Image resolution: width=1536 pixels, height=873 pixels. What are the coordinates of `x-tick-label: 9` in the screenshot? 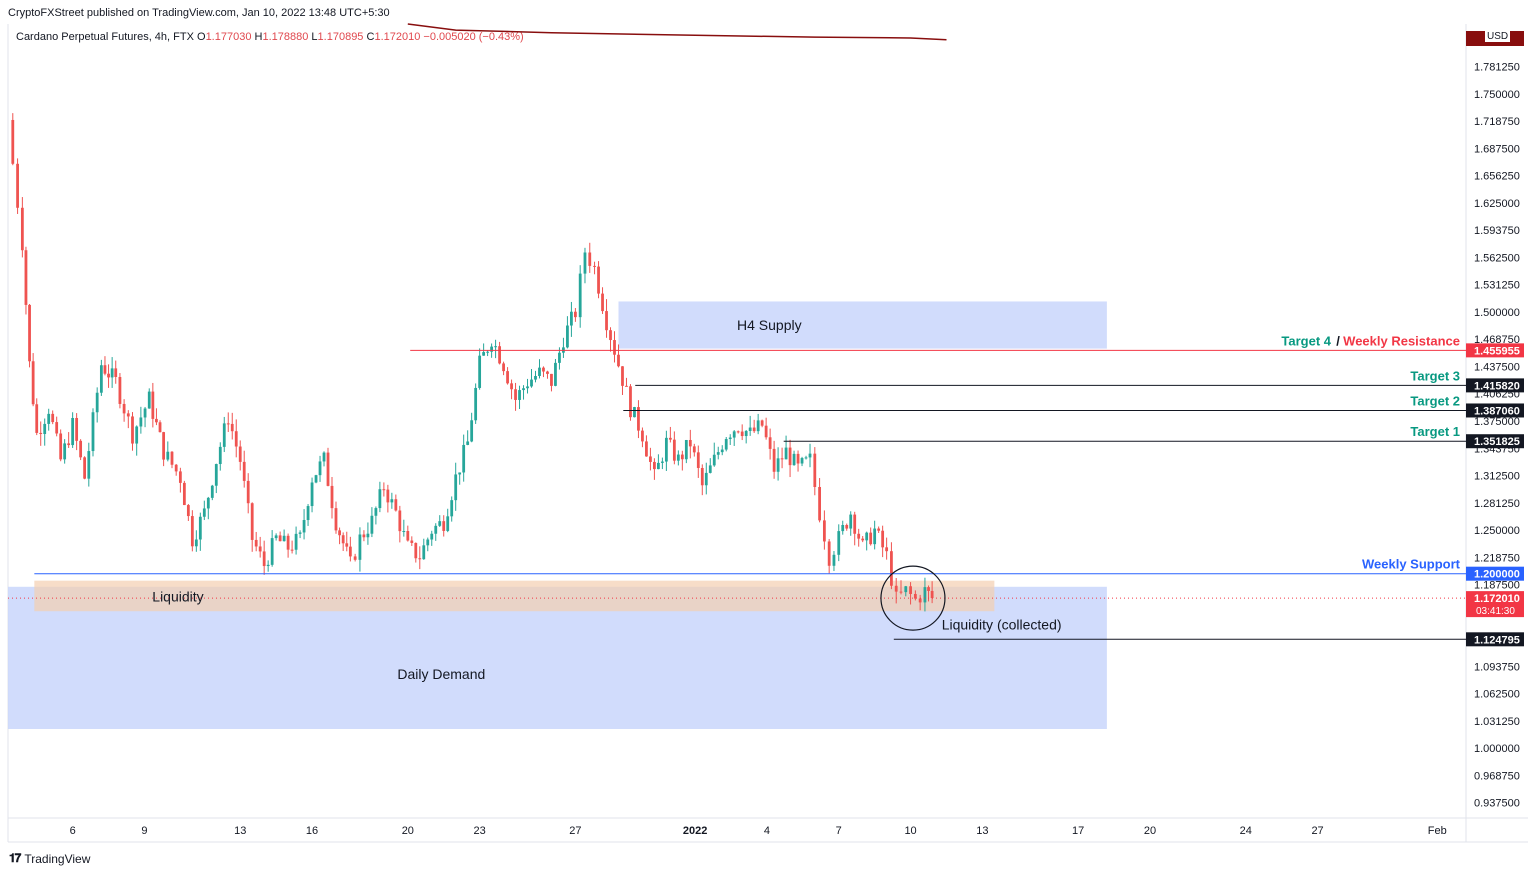 It's located at (144, 831).